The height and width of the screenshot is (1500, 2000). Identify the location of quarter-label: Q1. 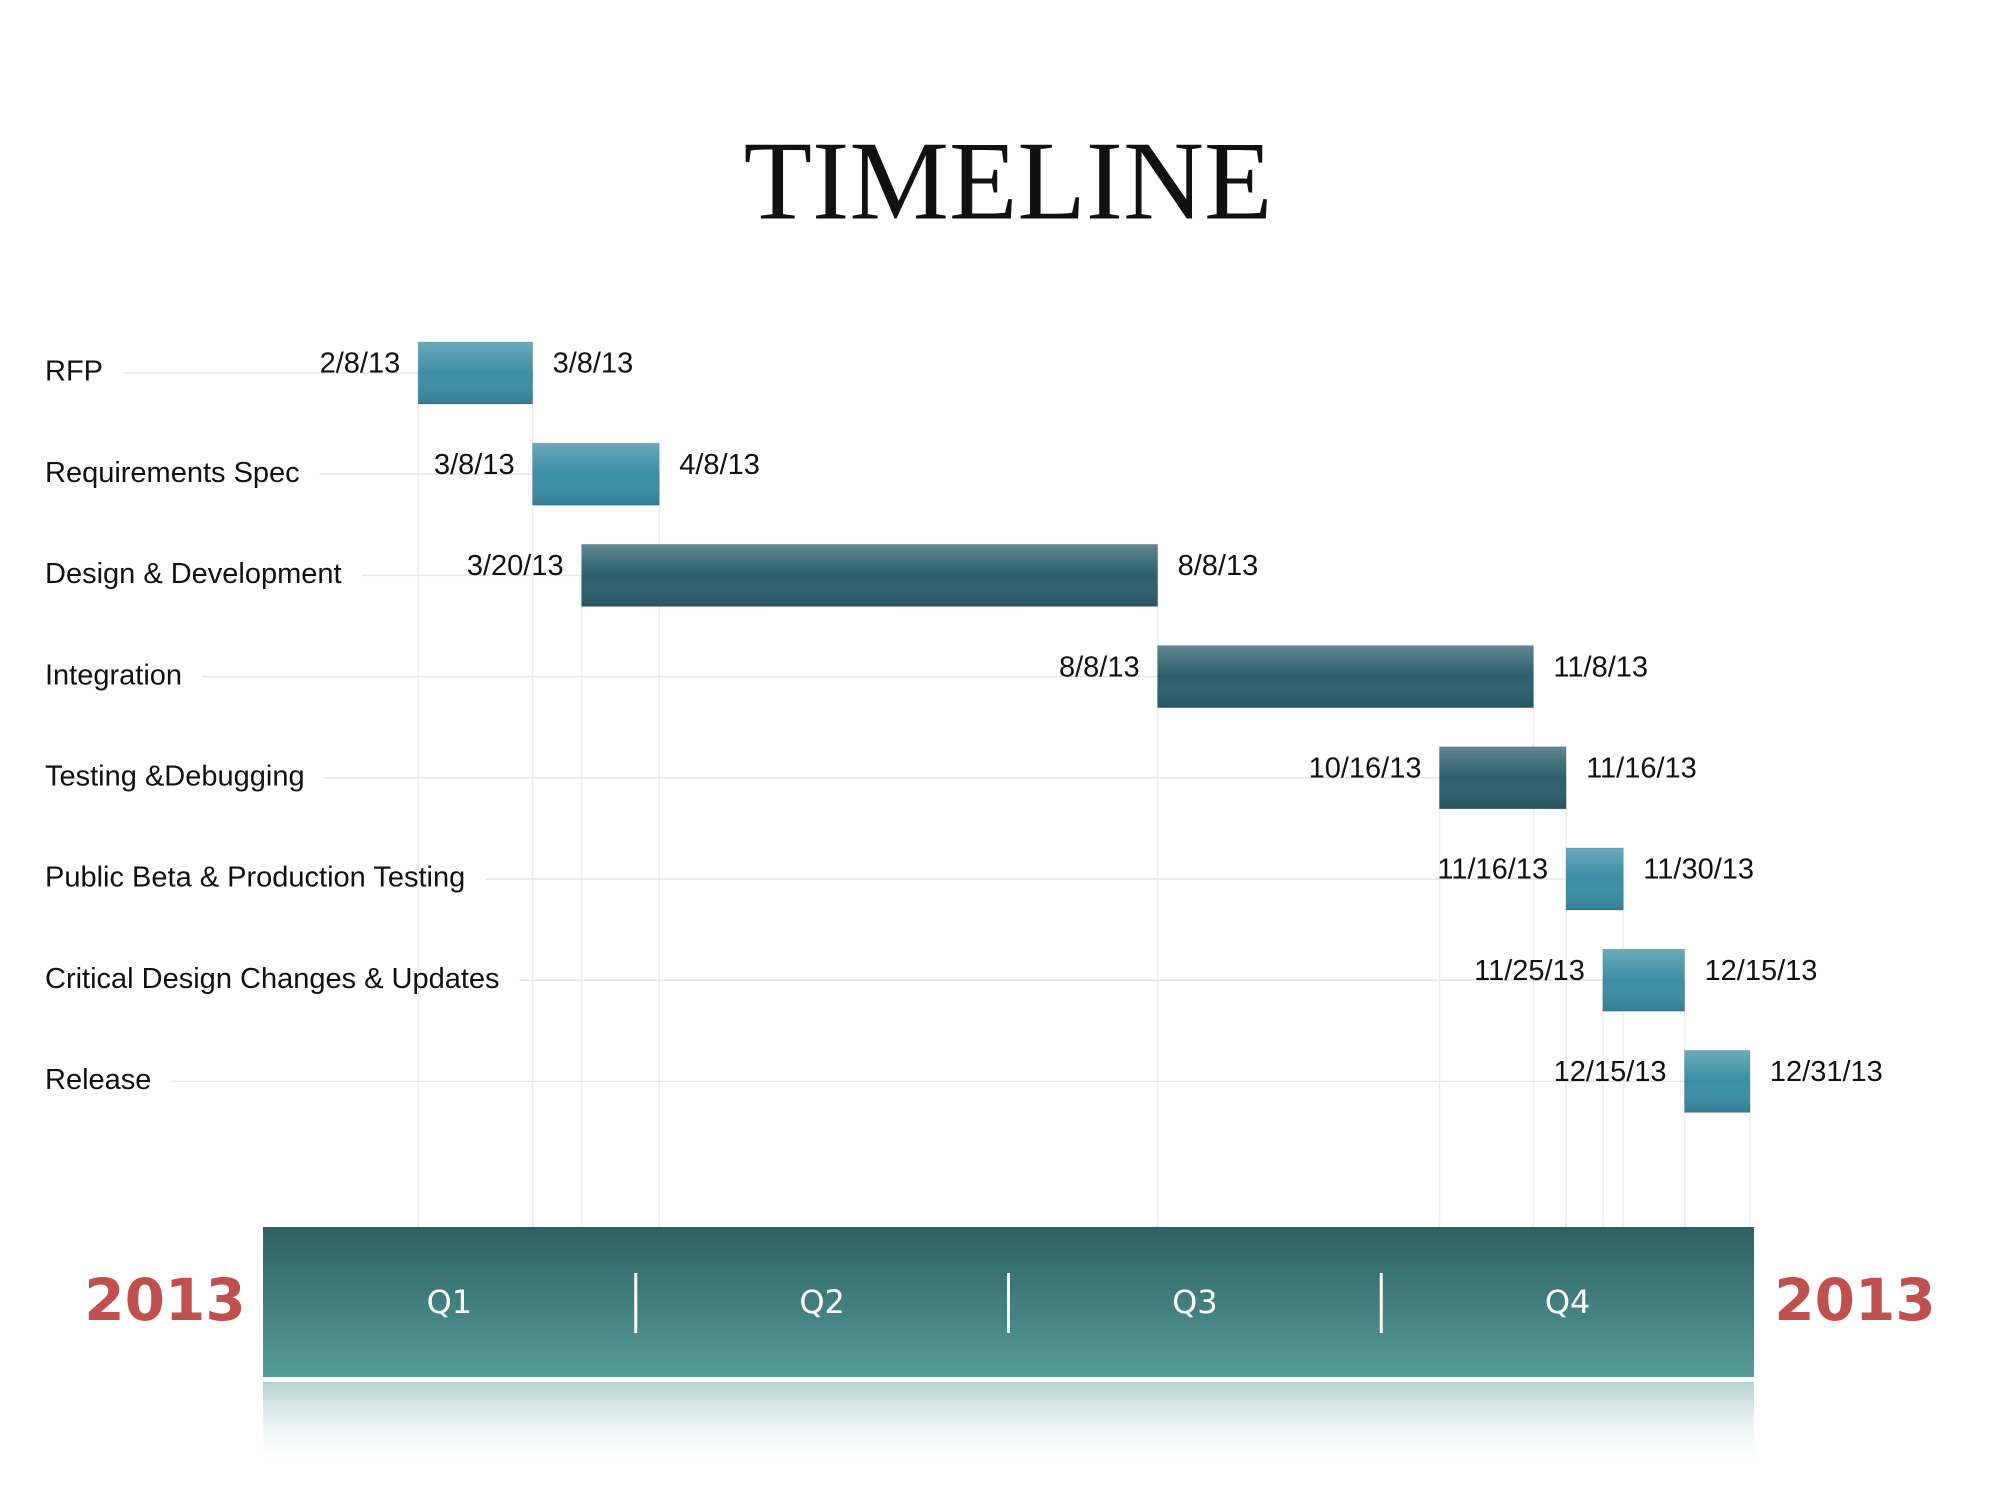
(450, 1302).